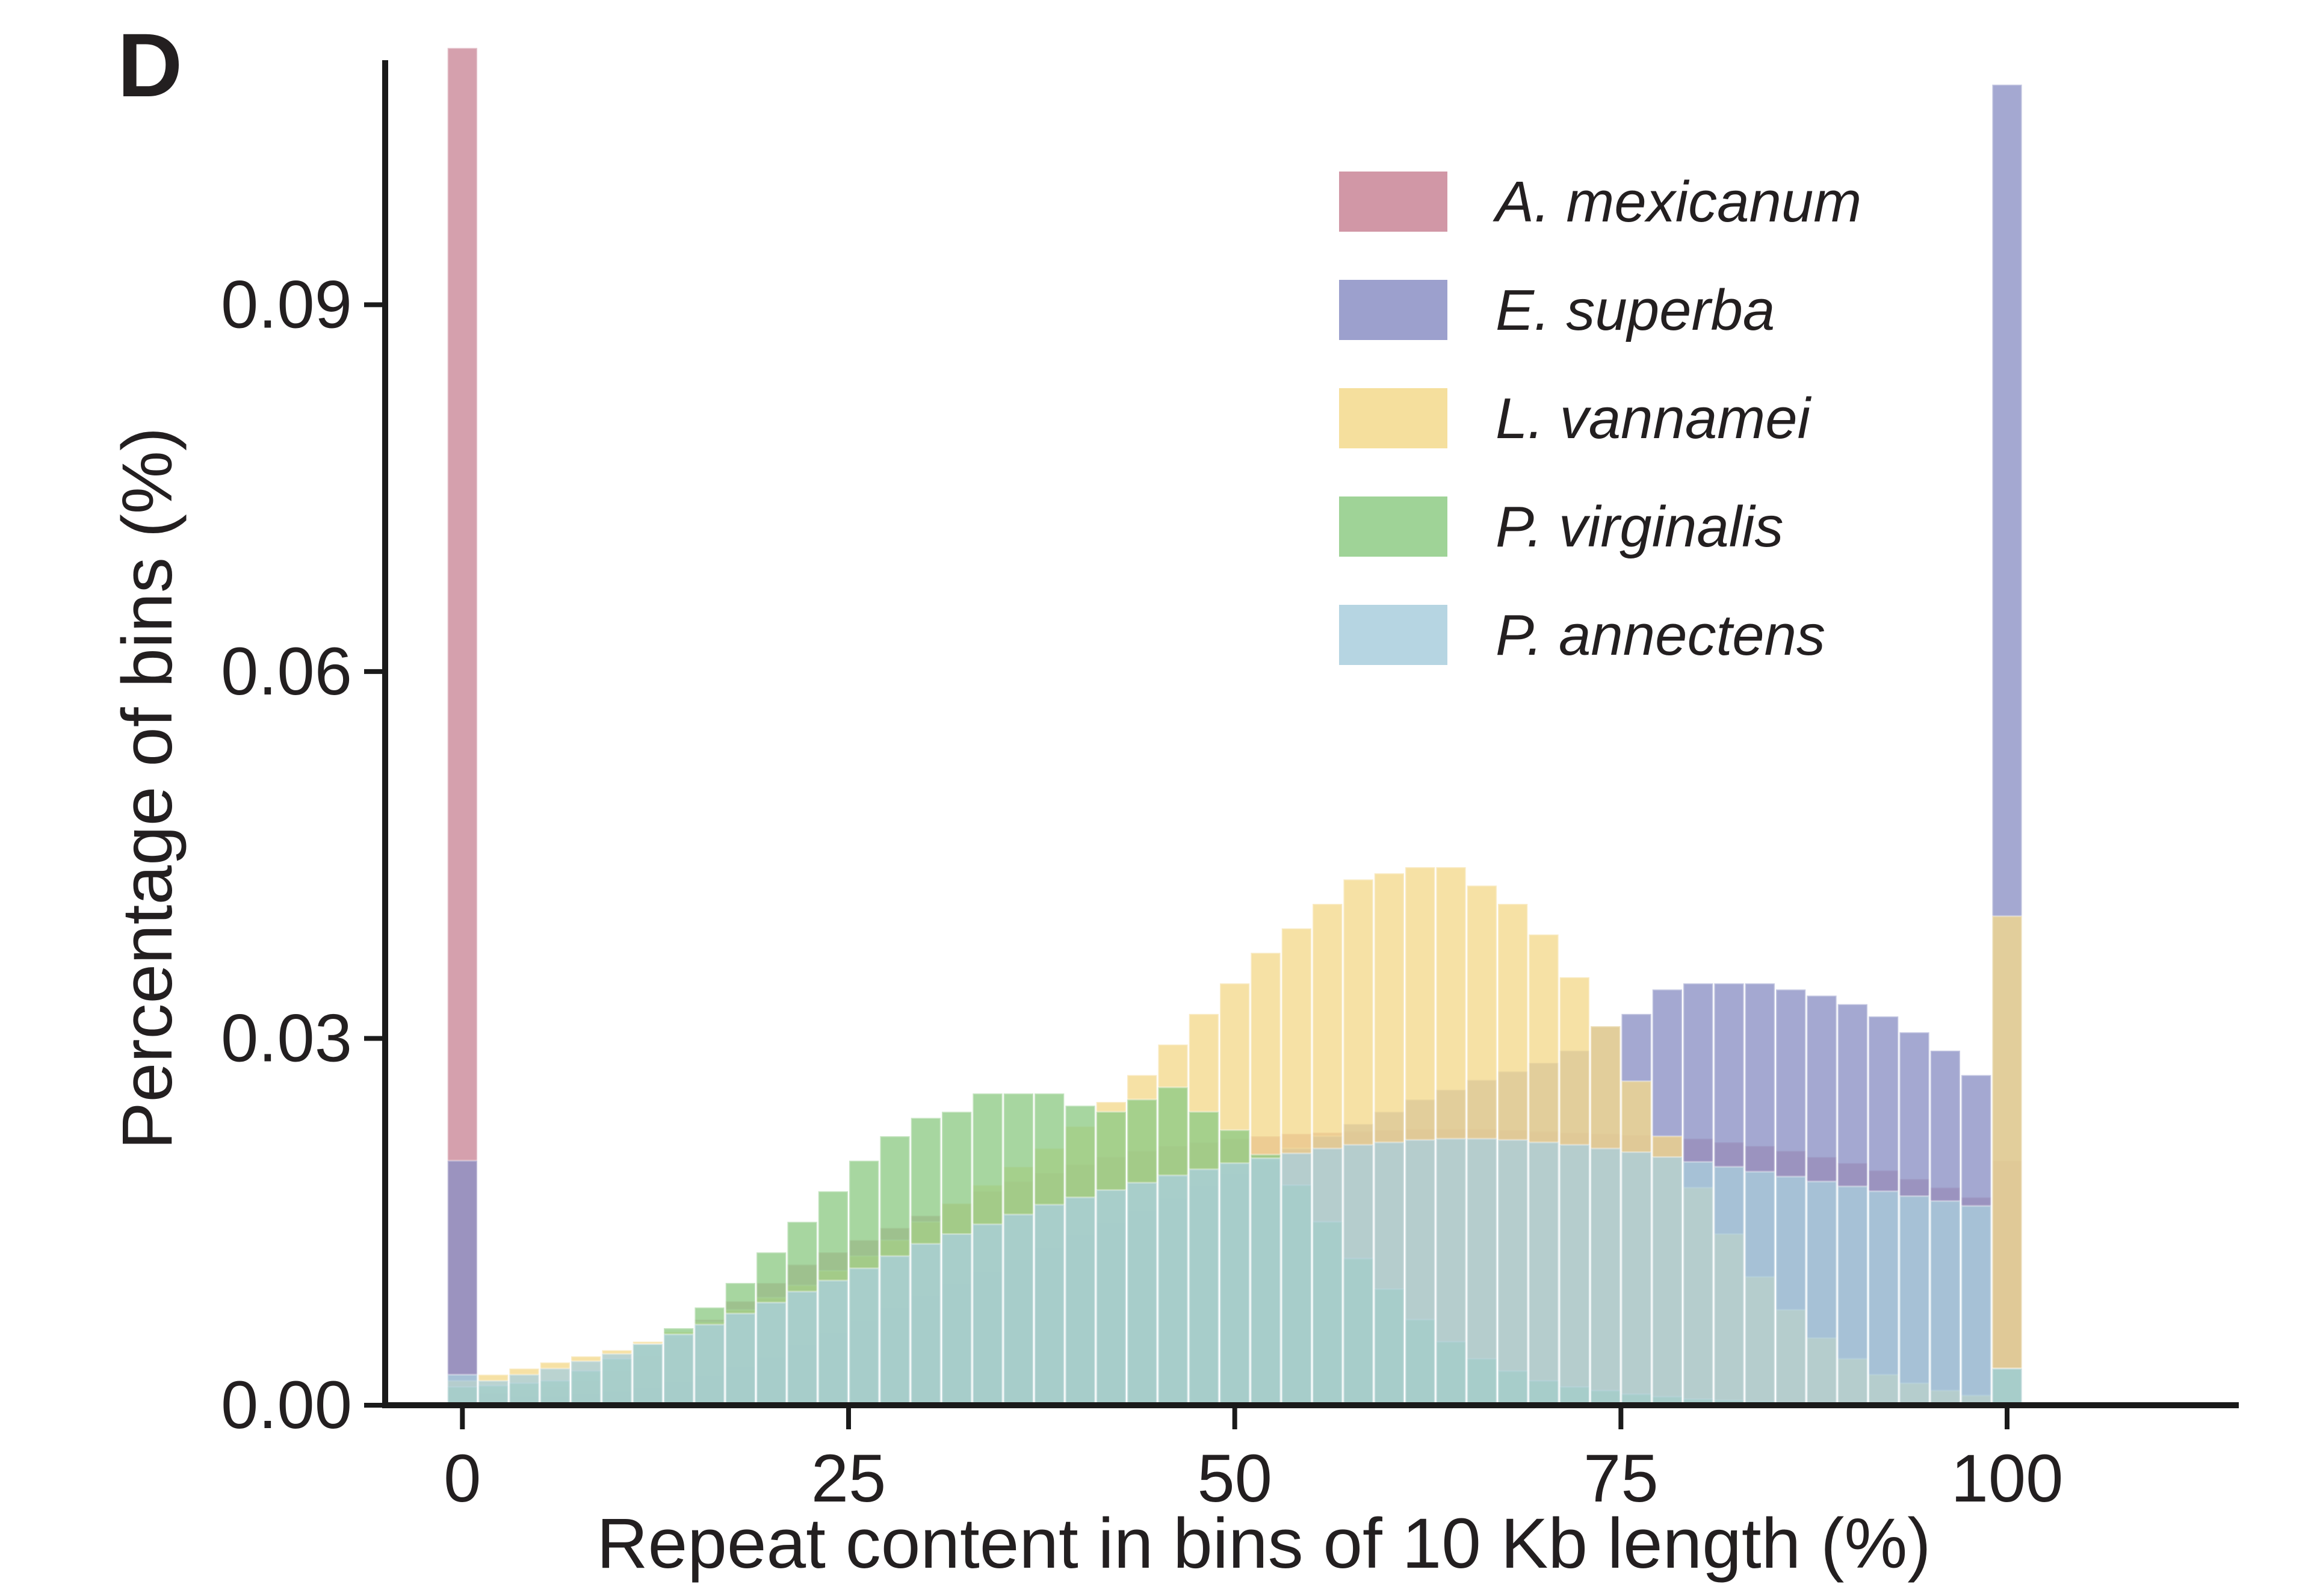 The image size is (2311, 1596). What do you see at coordinates (286, 1037) in the screenshot?
I see `y-tick-label: 0.03` at bounding box center [286, 1037].